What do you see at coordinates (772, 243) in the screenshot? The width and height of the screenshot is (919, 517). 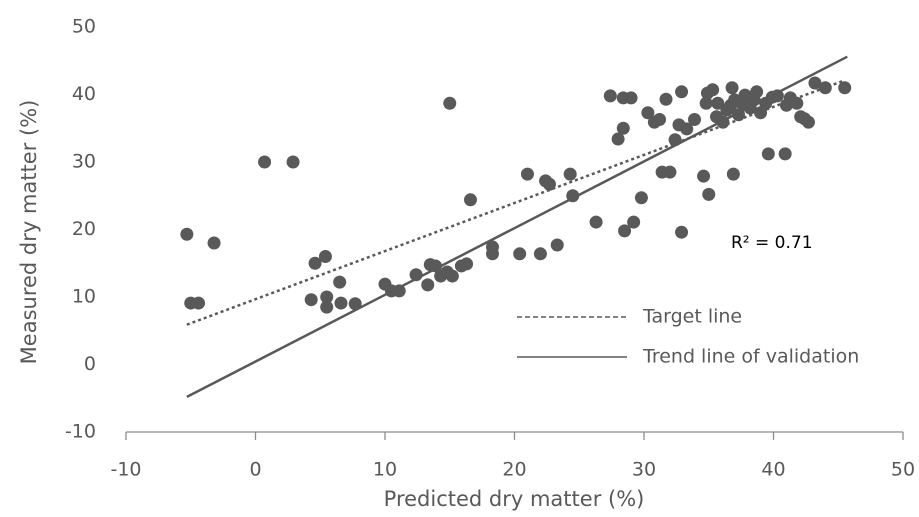 I see `r-squared: R² = 0.71` at bounding box center [772, 243].